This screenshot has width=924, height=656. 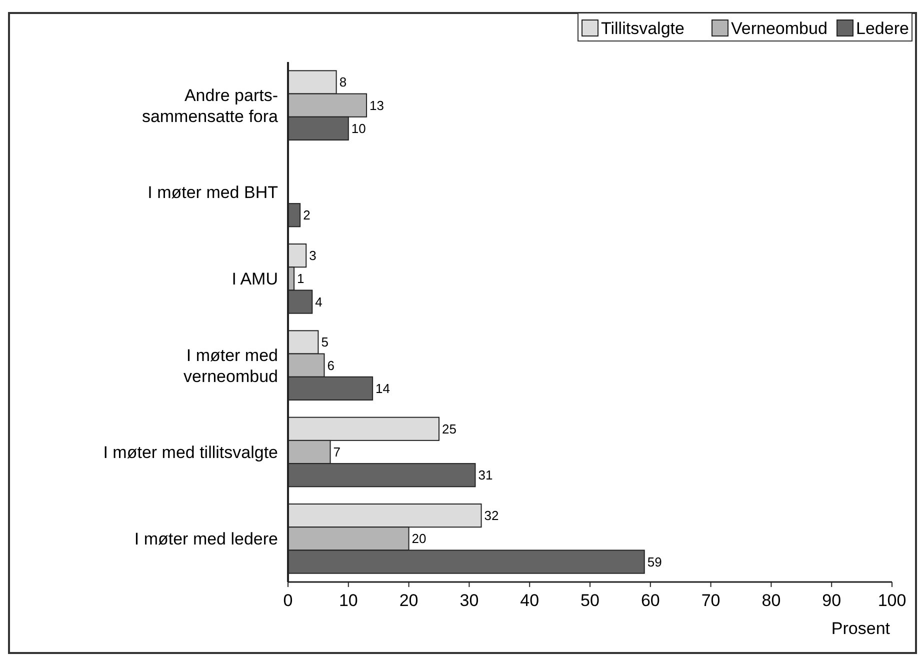 What do you see at coordinates (469, 600) in the screenshot?
I see `x-tick-label: 30` at bounding box center [469, 600].